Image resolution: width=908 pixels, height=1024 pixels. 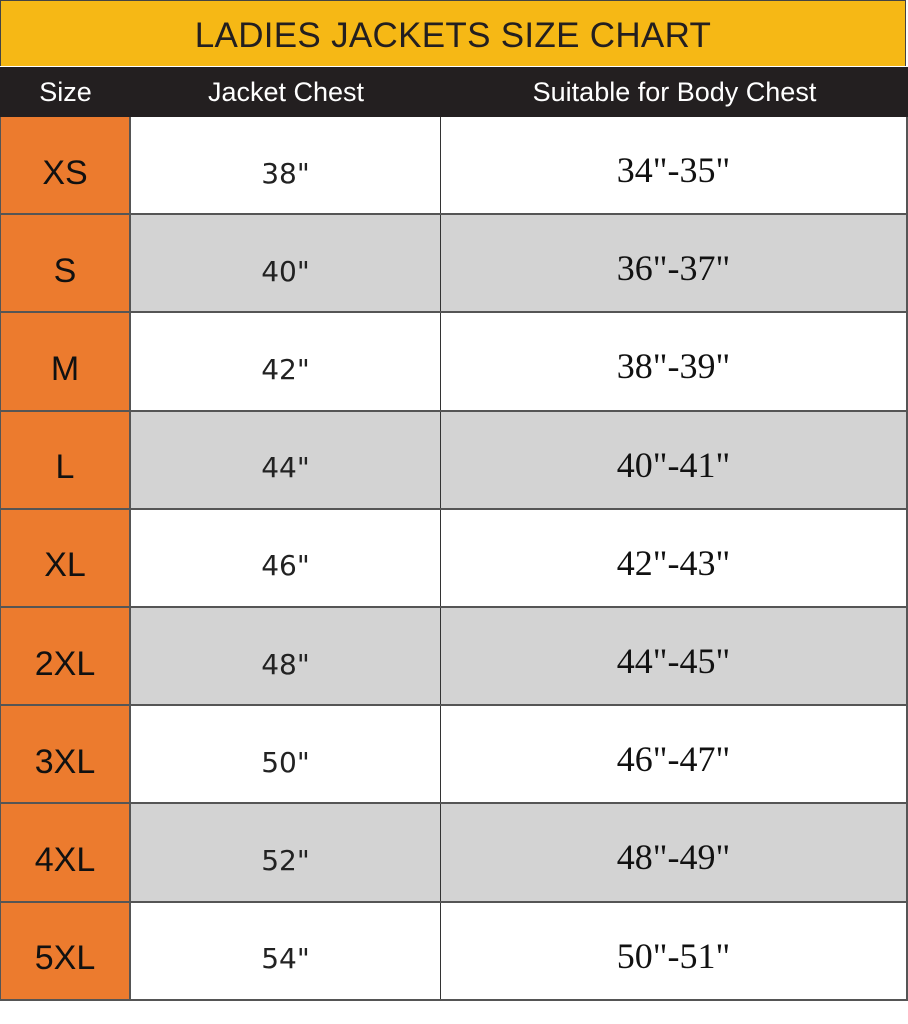 What do you see at coordinates (674, 852) in the screenshot?
I see `body-chest-cell: 48"-49"` at bounding box center [674, 852].